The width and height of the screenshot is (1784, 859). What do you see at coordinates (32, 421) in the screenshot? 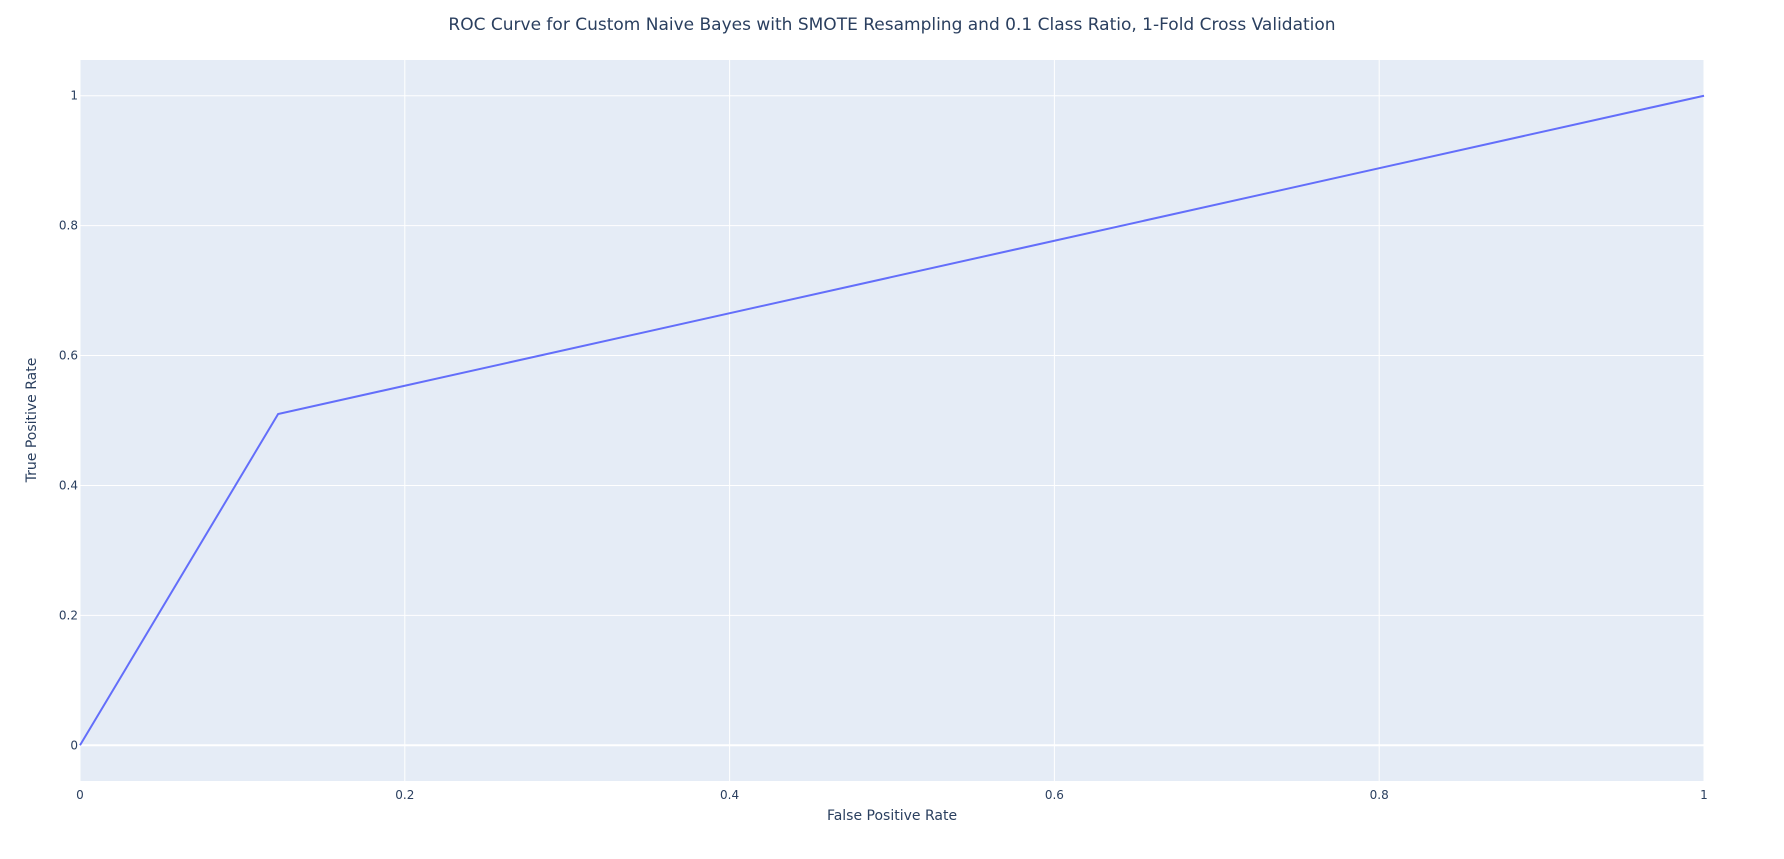
I see `y-axis-title: True Positive Rate` at bounding box center [32, 421].